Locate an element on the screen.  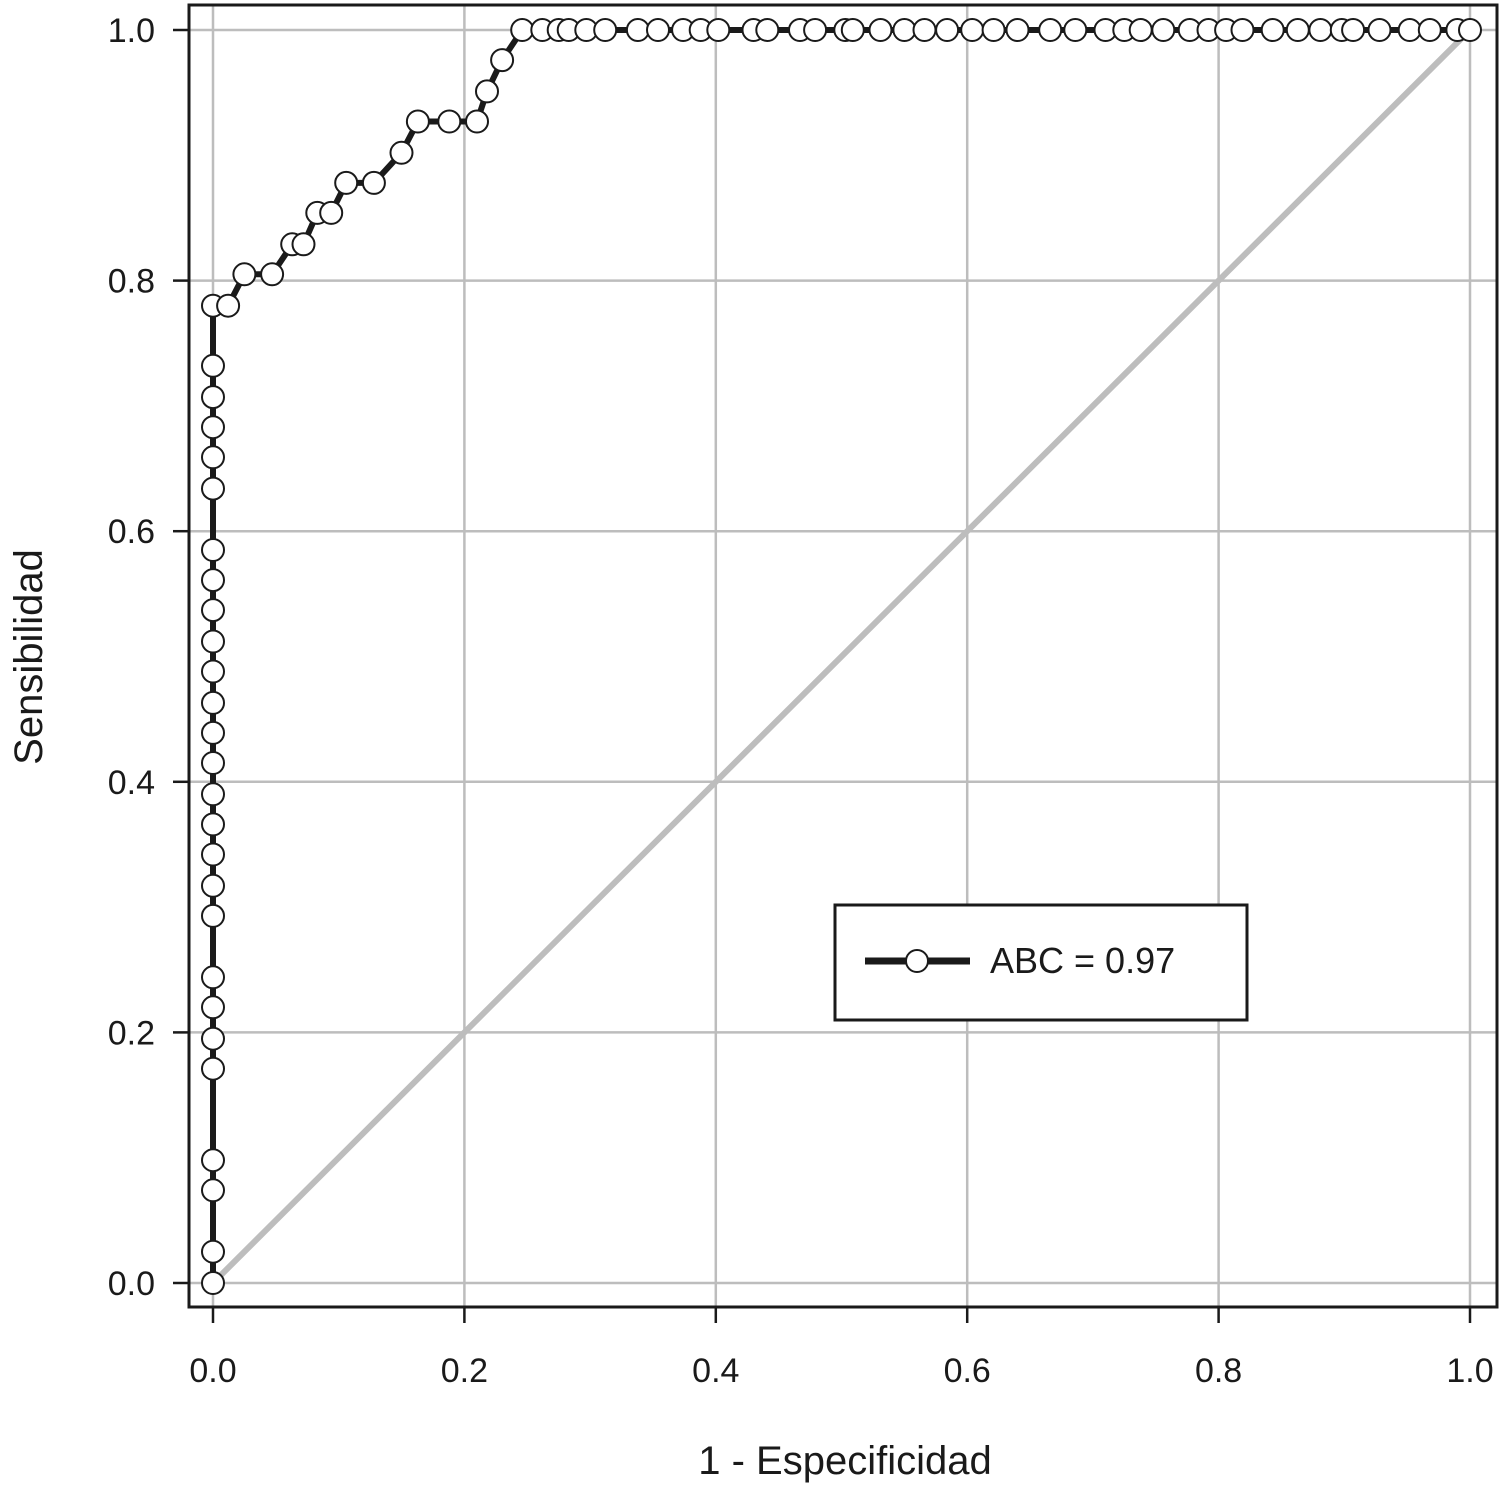
y-tick-label: 0.2 is located at coordinates (131, 1033).